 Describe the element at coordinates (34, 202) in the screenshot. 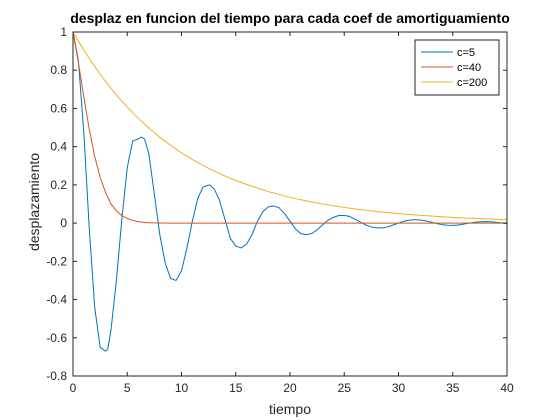

I see `y-axis-label: desplazamiento` at that location.